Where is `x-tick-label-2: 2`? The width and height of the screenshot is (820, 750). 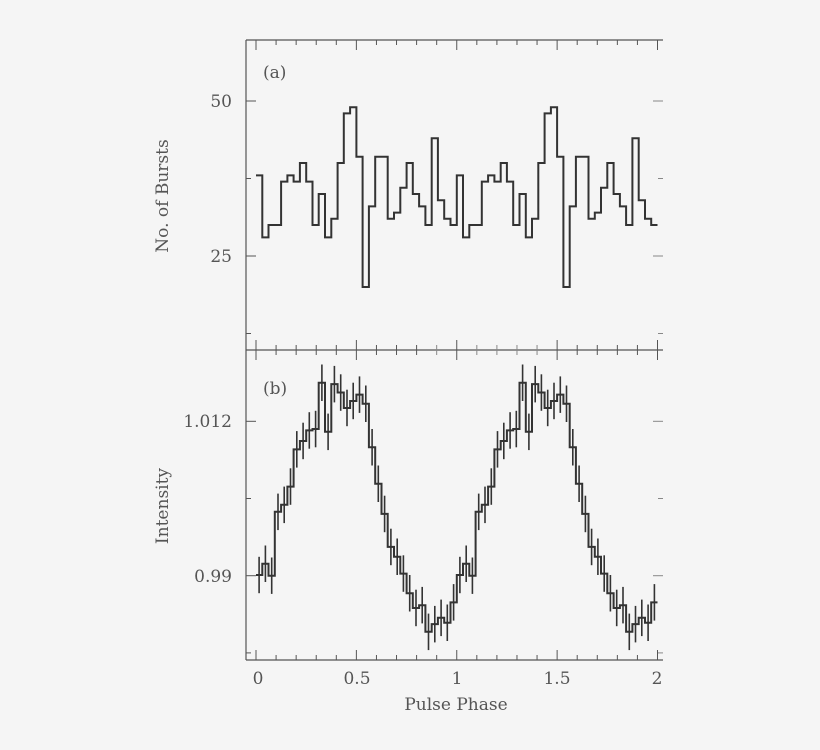 x-tick-label-2: 2 is located at coordinates (657, 679).